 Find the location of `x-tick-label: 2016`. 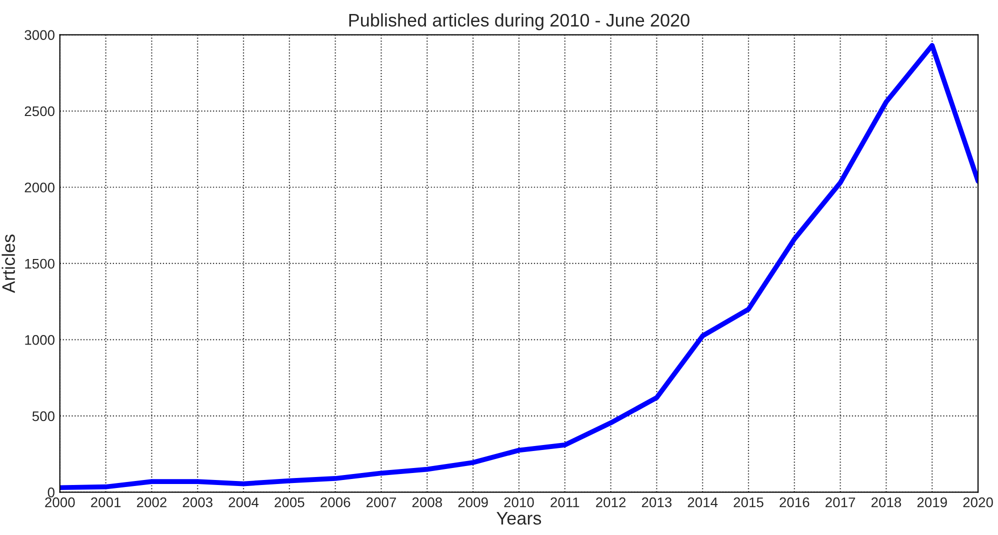

x-tick-label: 2016 is located at coordinates (795, 502).